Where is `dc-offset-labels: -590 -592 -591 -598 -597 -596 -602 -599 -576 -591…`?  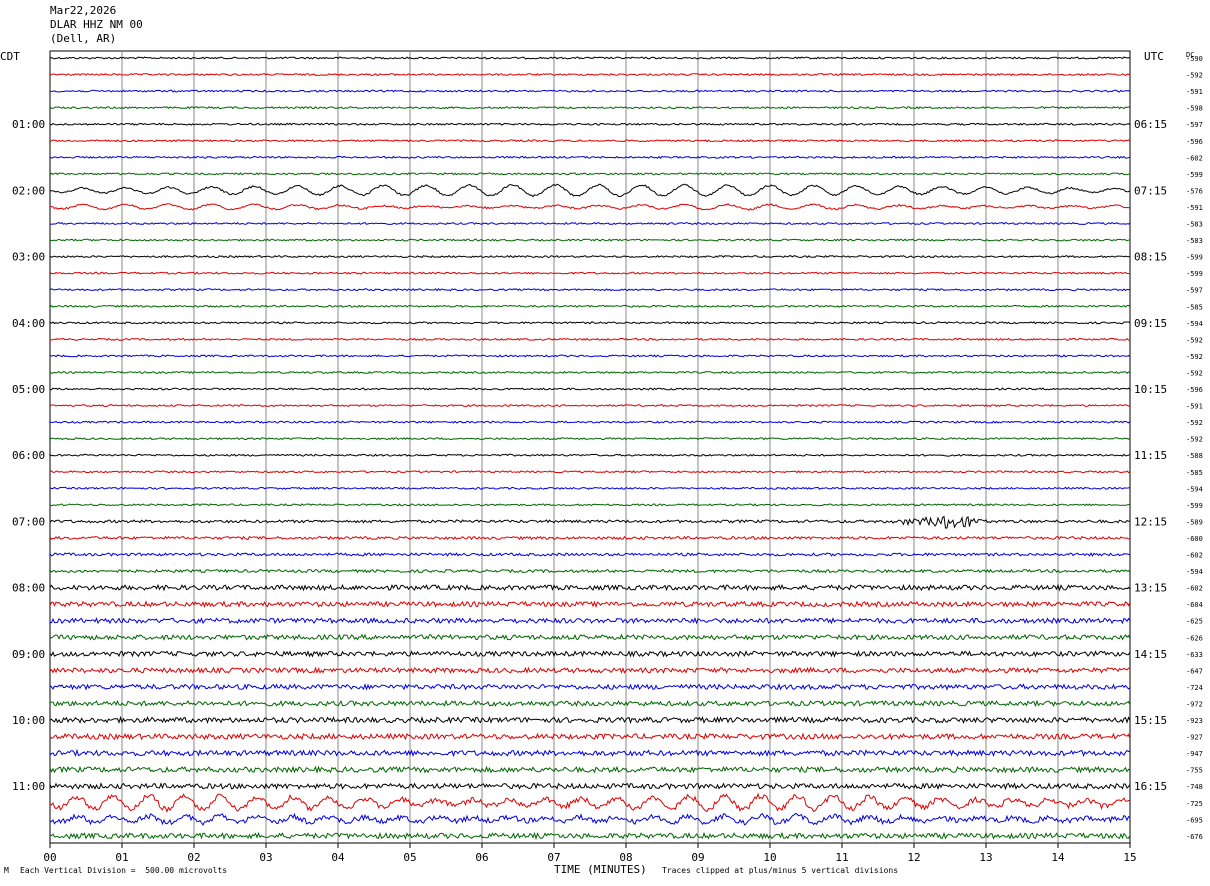
dc-offset-labels: -590 -592 -591 -598 -597 -596 -602 -599 -576 -591… is located at coordinates (1194, 448).